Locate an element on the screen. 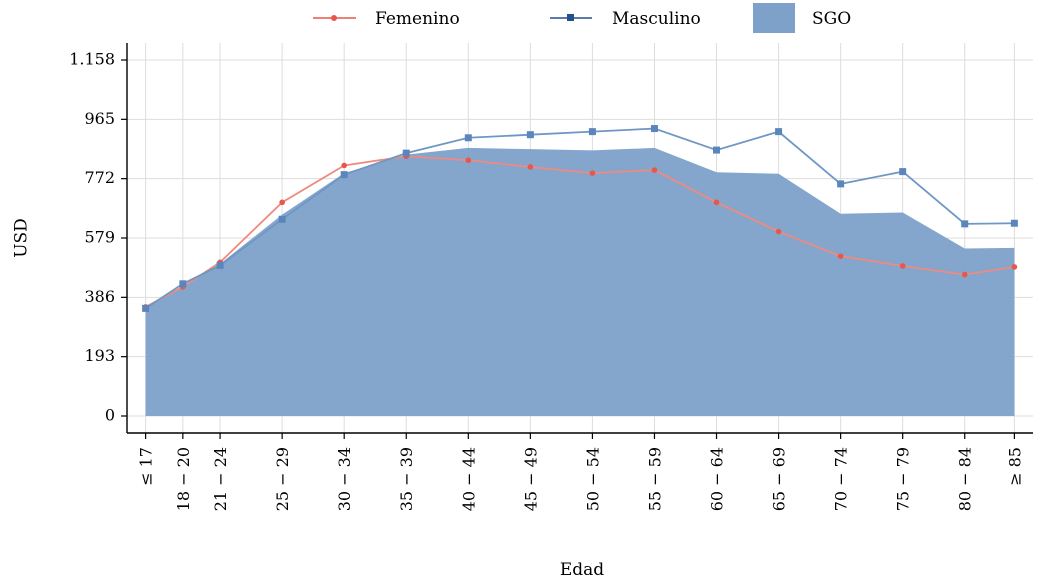 The height and width of the screenshot is (586, 1043). legend-label-femenino: Femenino is located at coordinates (417, 19).